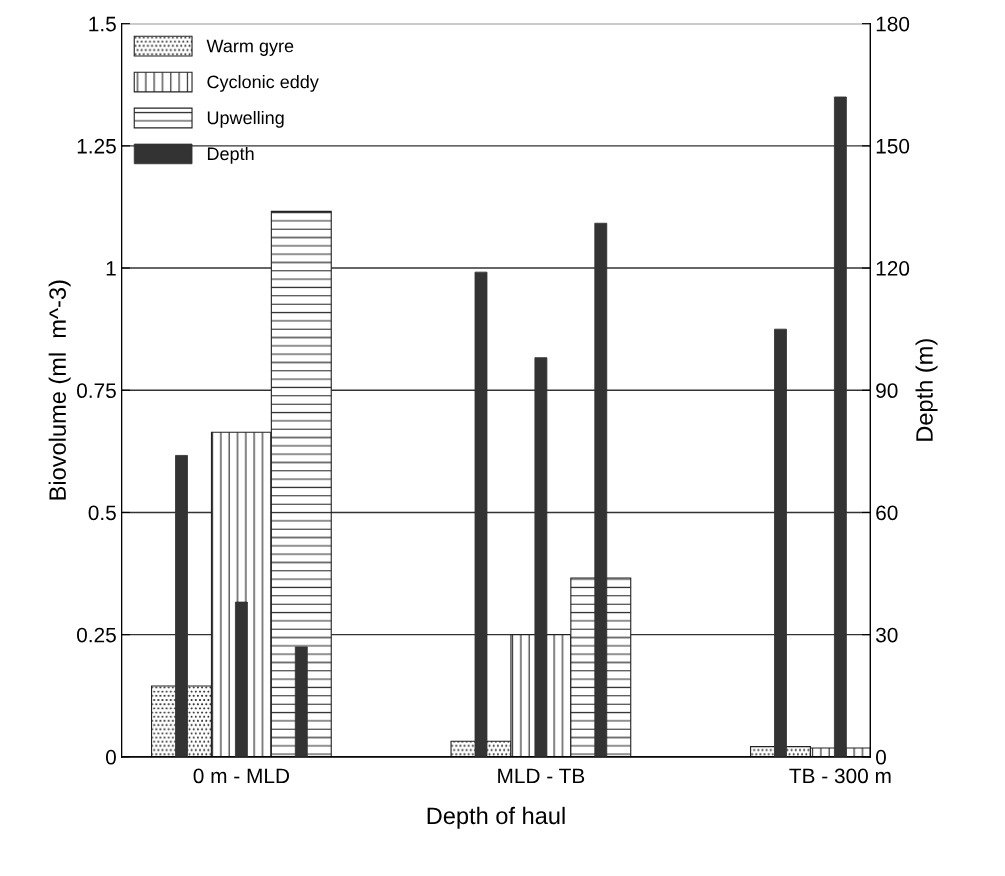 Image resolution: width=1005 pixels, height=876 pixels. I want to click on y-tick-label: 0, so click(110, 757).